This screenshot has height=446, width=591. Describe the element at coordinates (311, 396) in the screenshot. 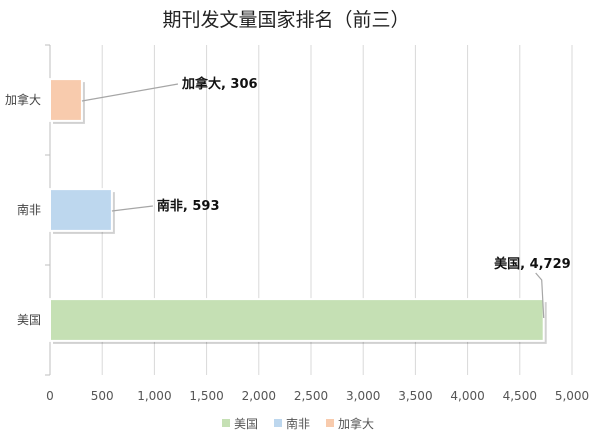

I see `x-tick-label-5: 2,500` at that location.